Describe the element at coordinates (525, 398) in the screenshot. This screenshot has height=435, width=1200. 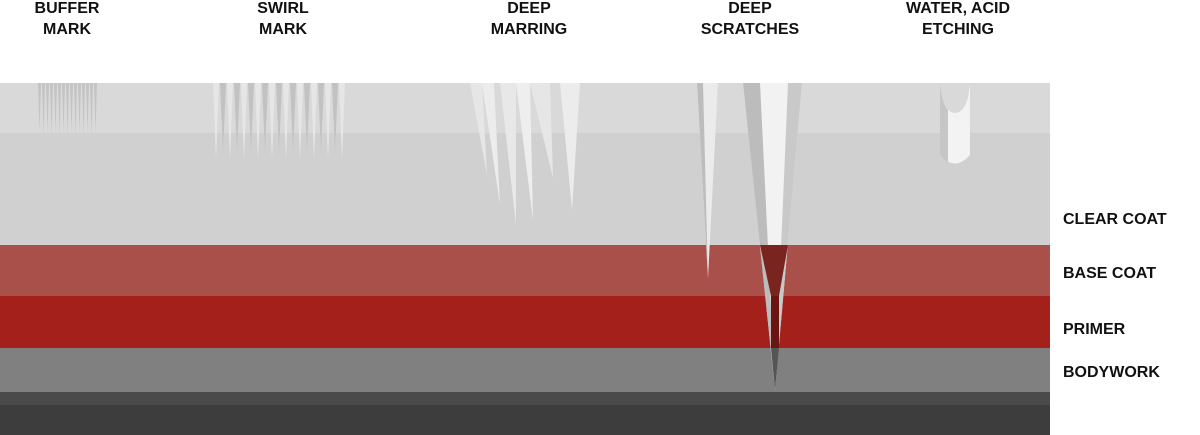
I see `bodywork-edge` at that location.